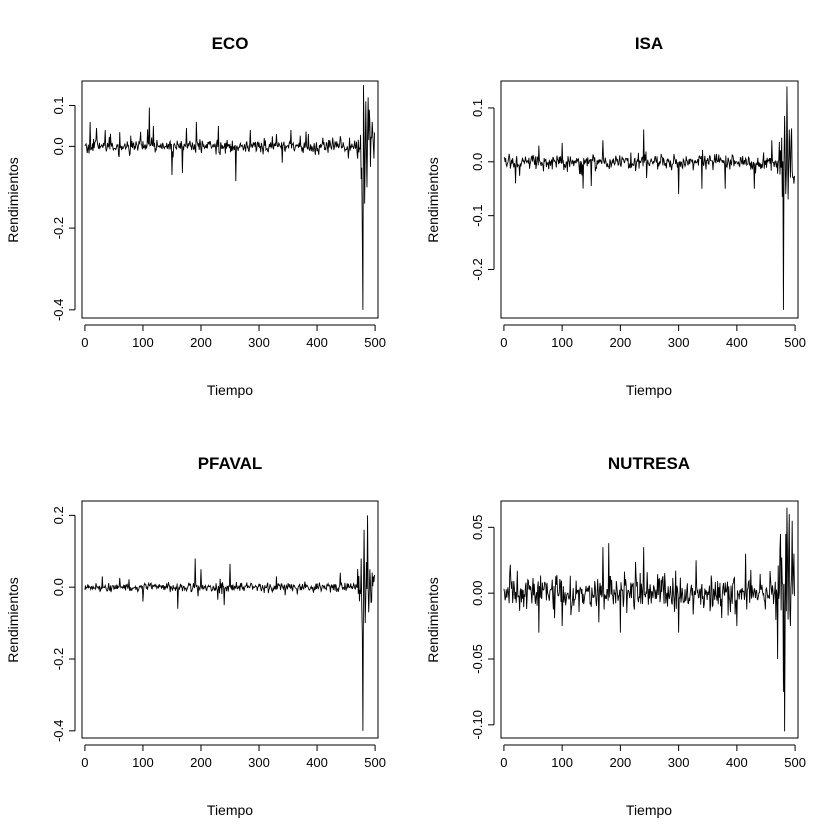 This screenshot has height=840, width=840. I want to click on y-tick-label: 0.00, so click(477, 593).